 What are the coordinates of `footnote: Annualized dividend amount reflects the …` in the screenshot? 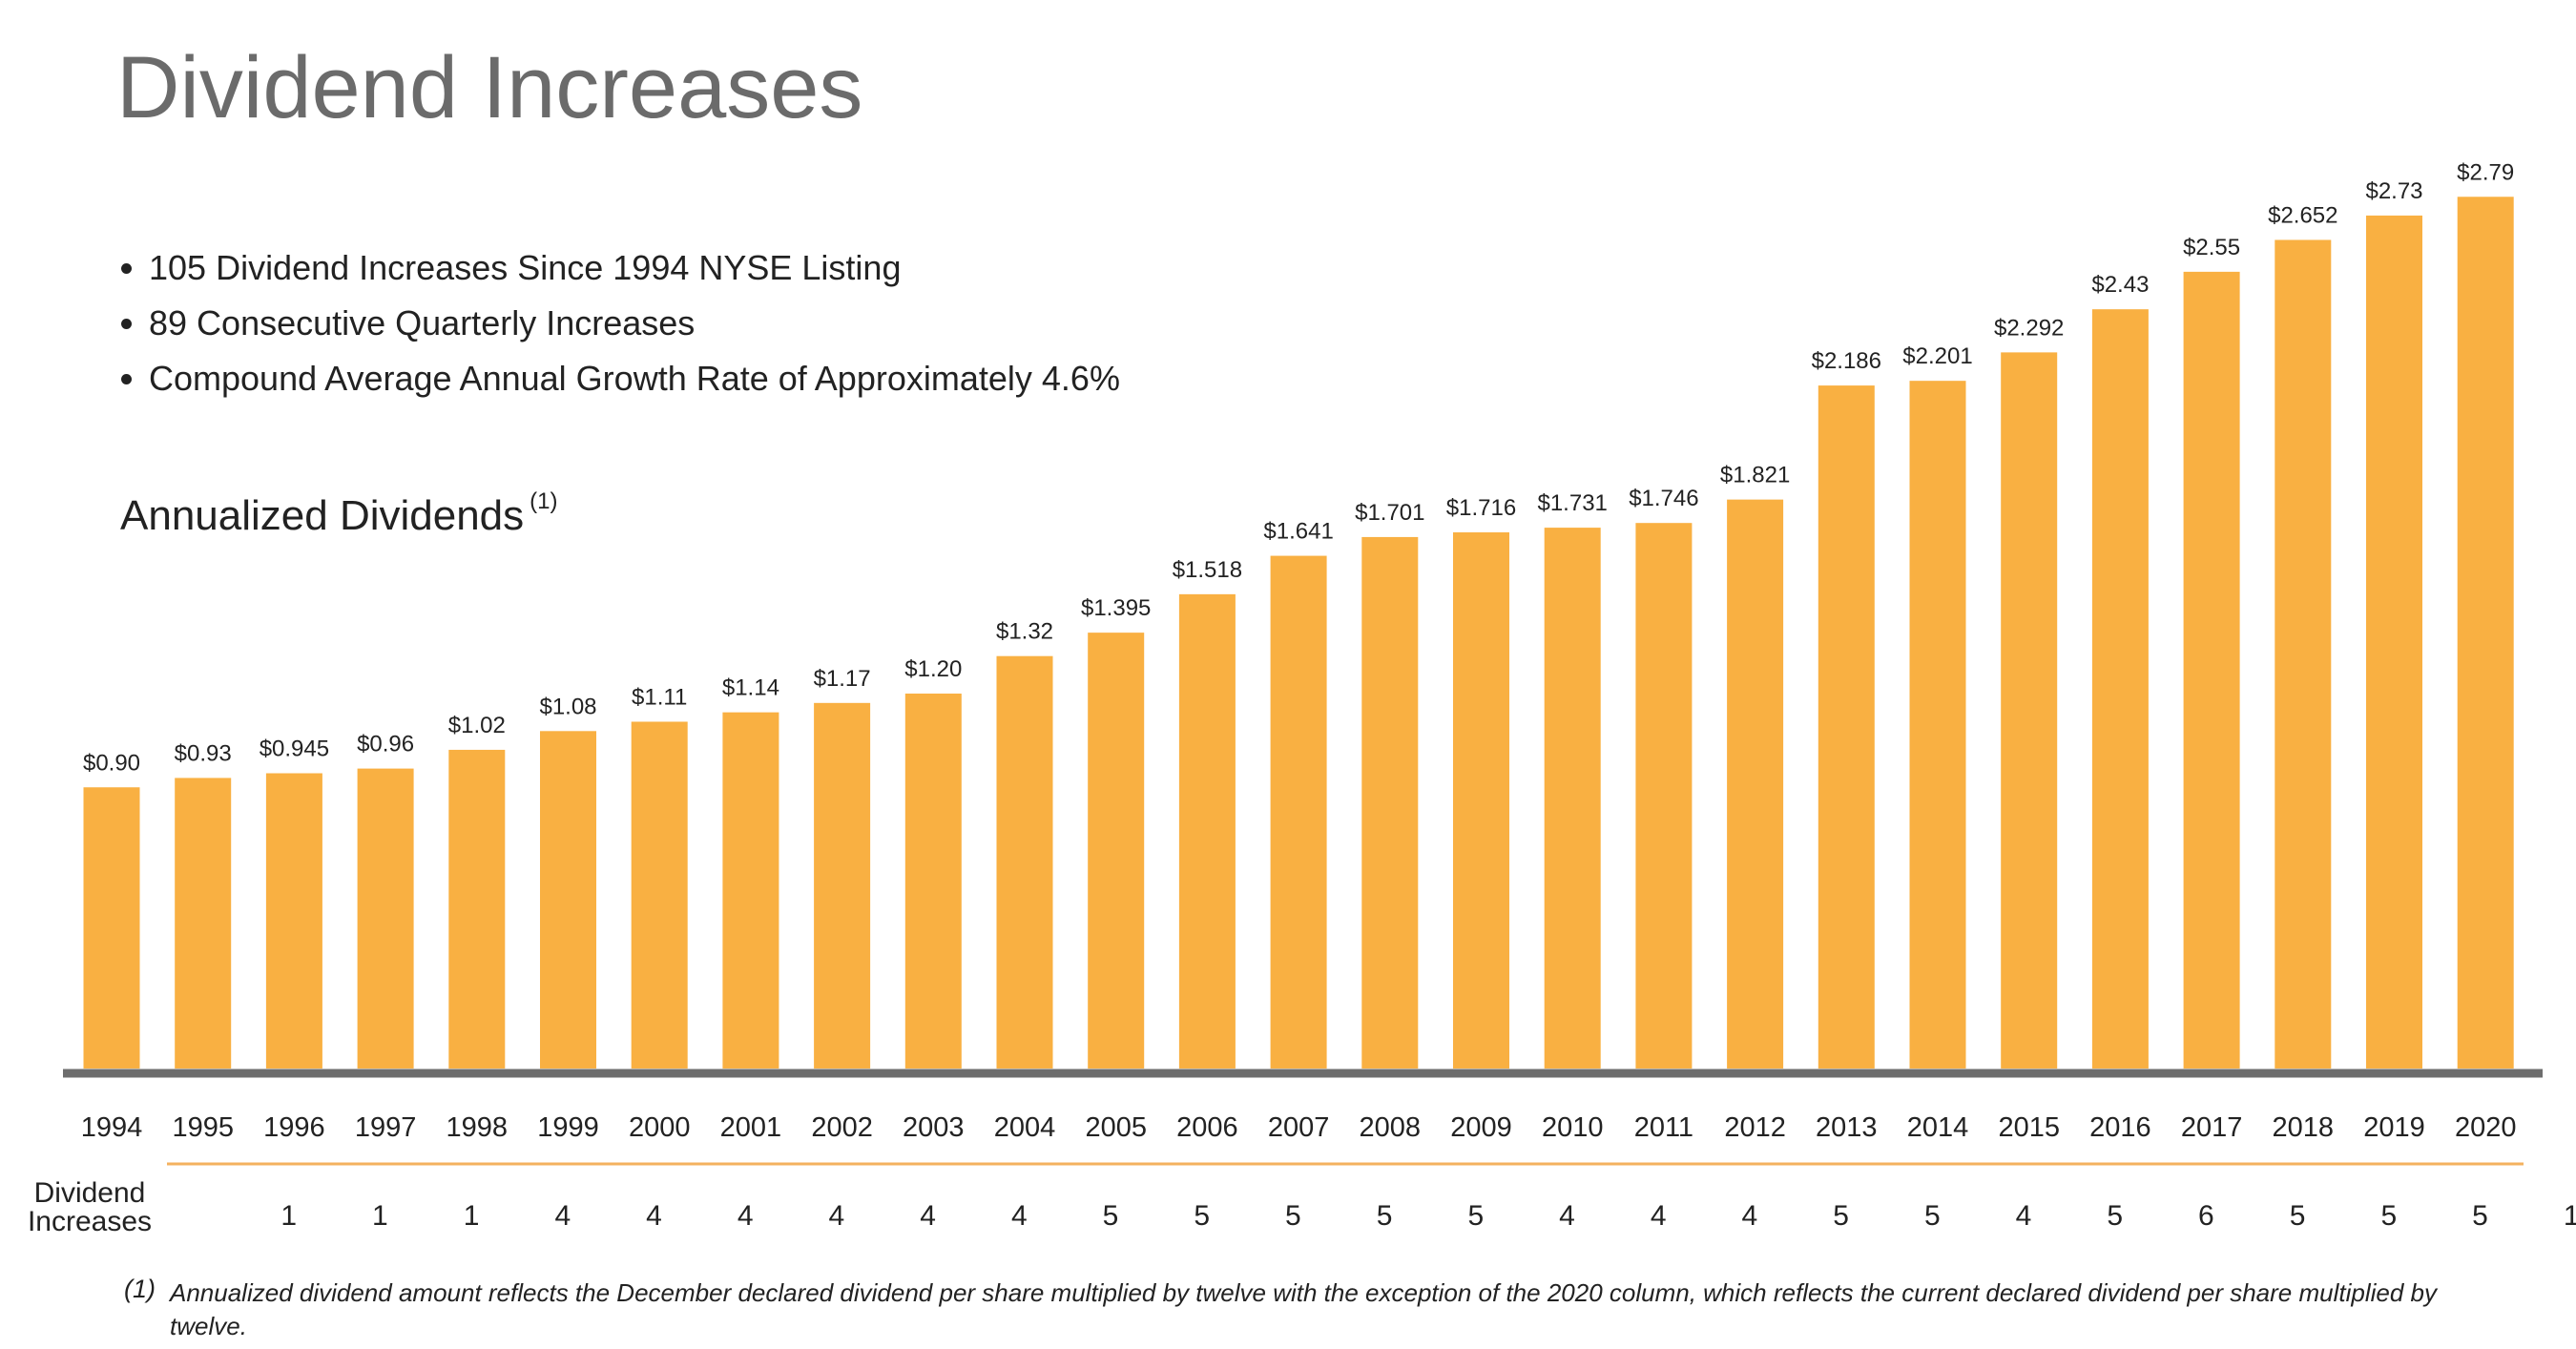 It's located at (1303, 1309).